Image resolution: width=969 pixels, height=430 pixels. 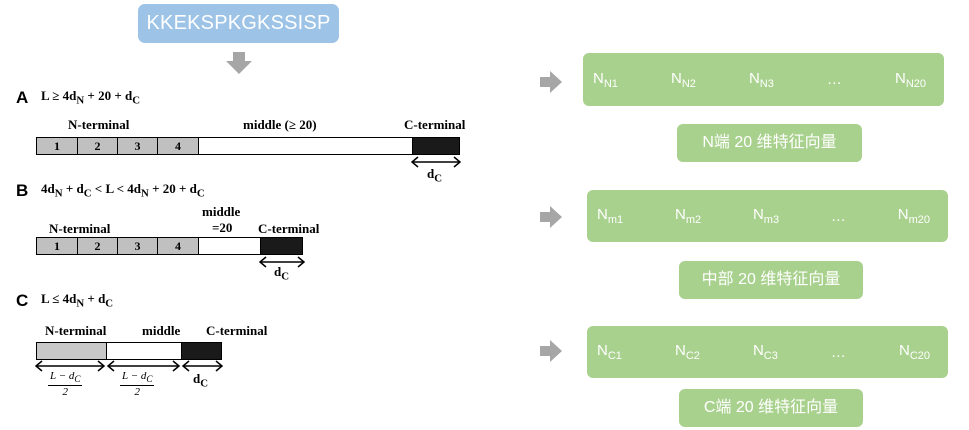 What do you see at coordinates (72, 351) in the screenshot?
I see `n-terminal-segment` at bounding box center [72, 351].